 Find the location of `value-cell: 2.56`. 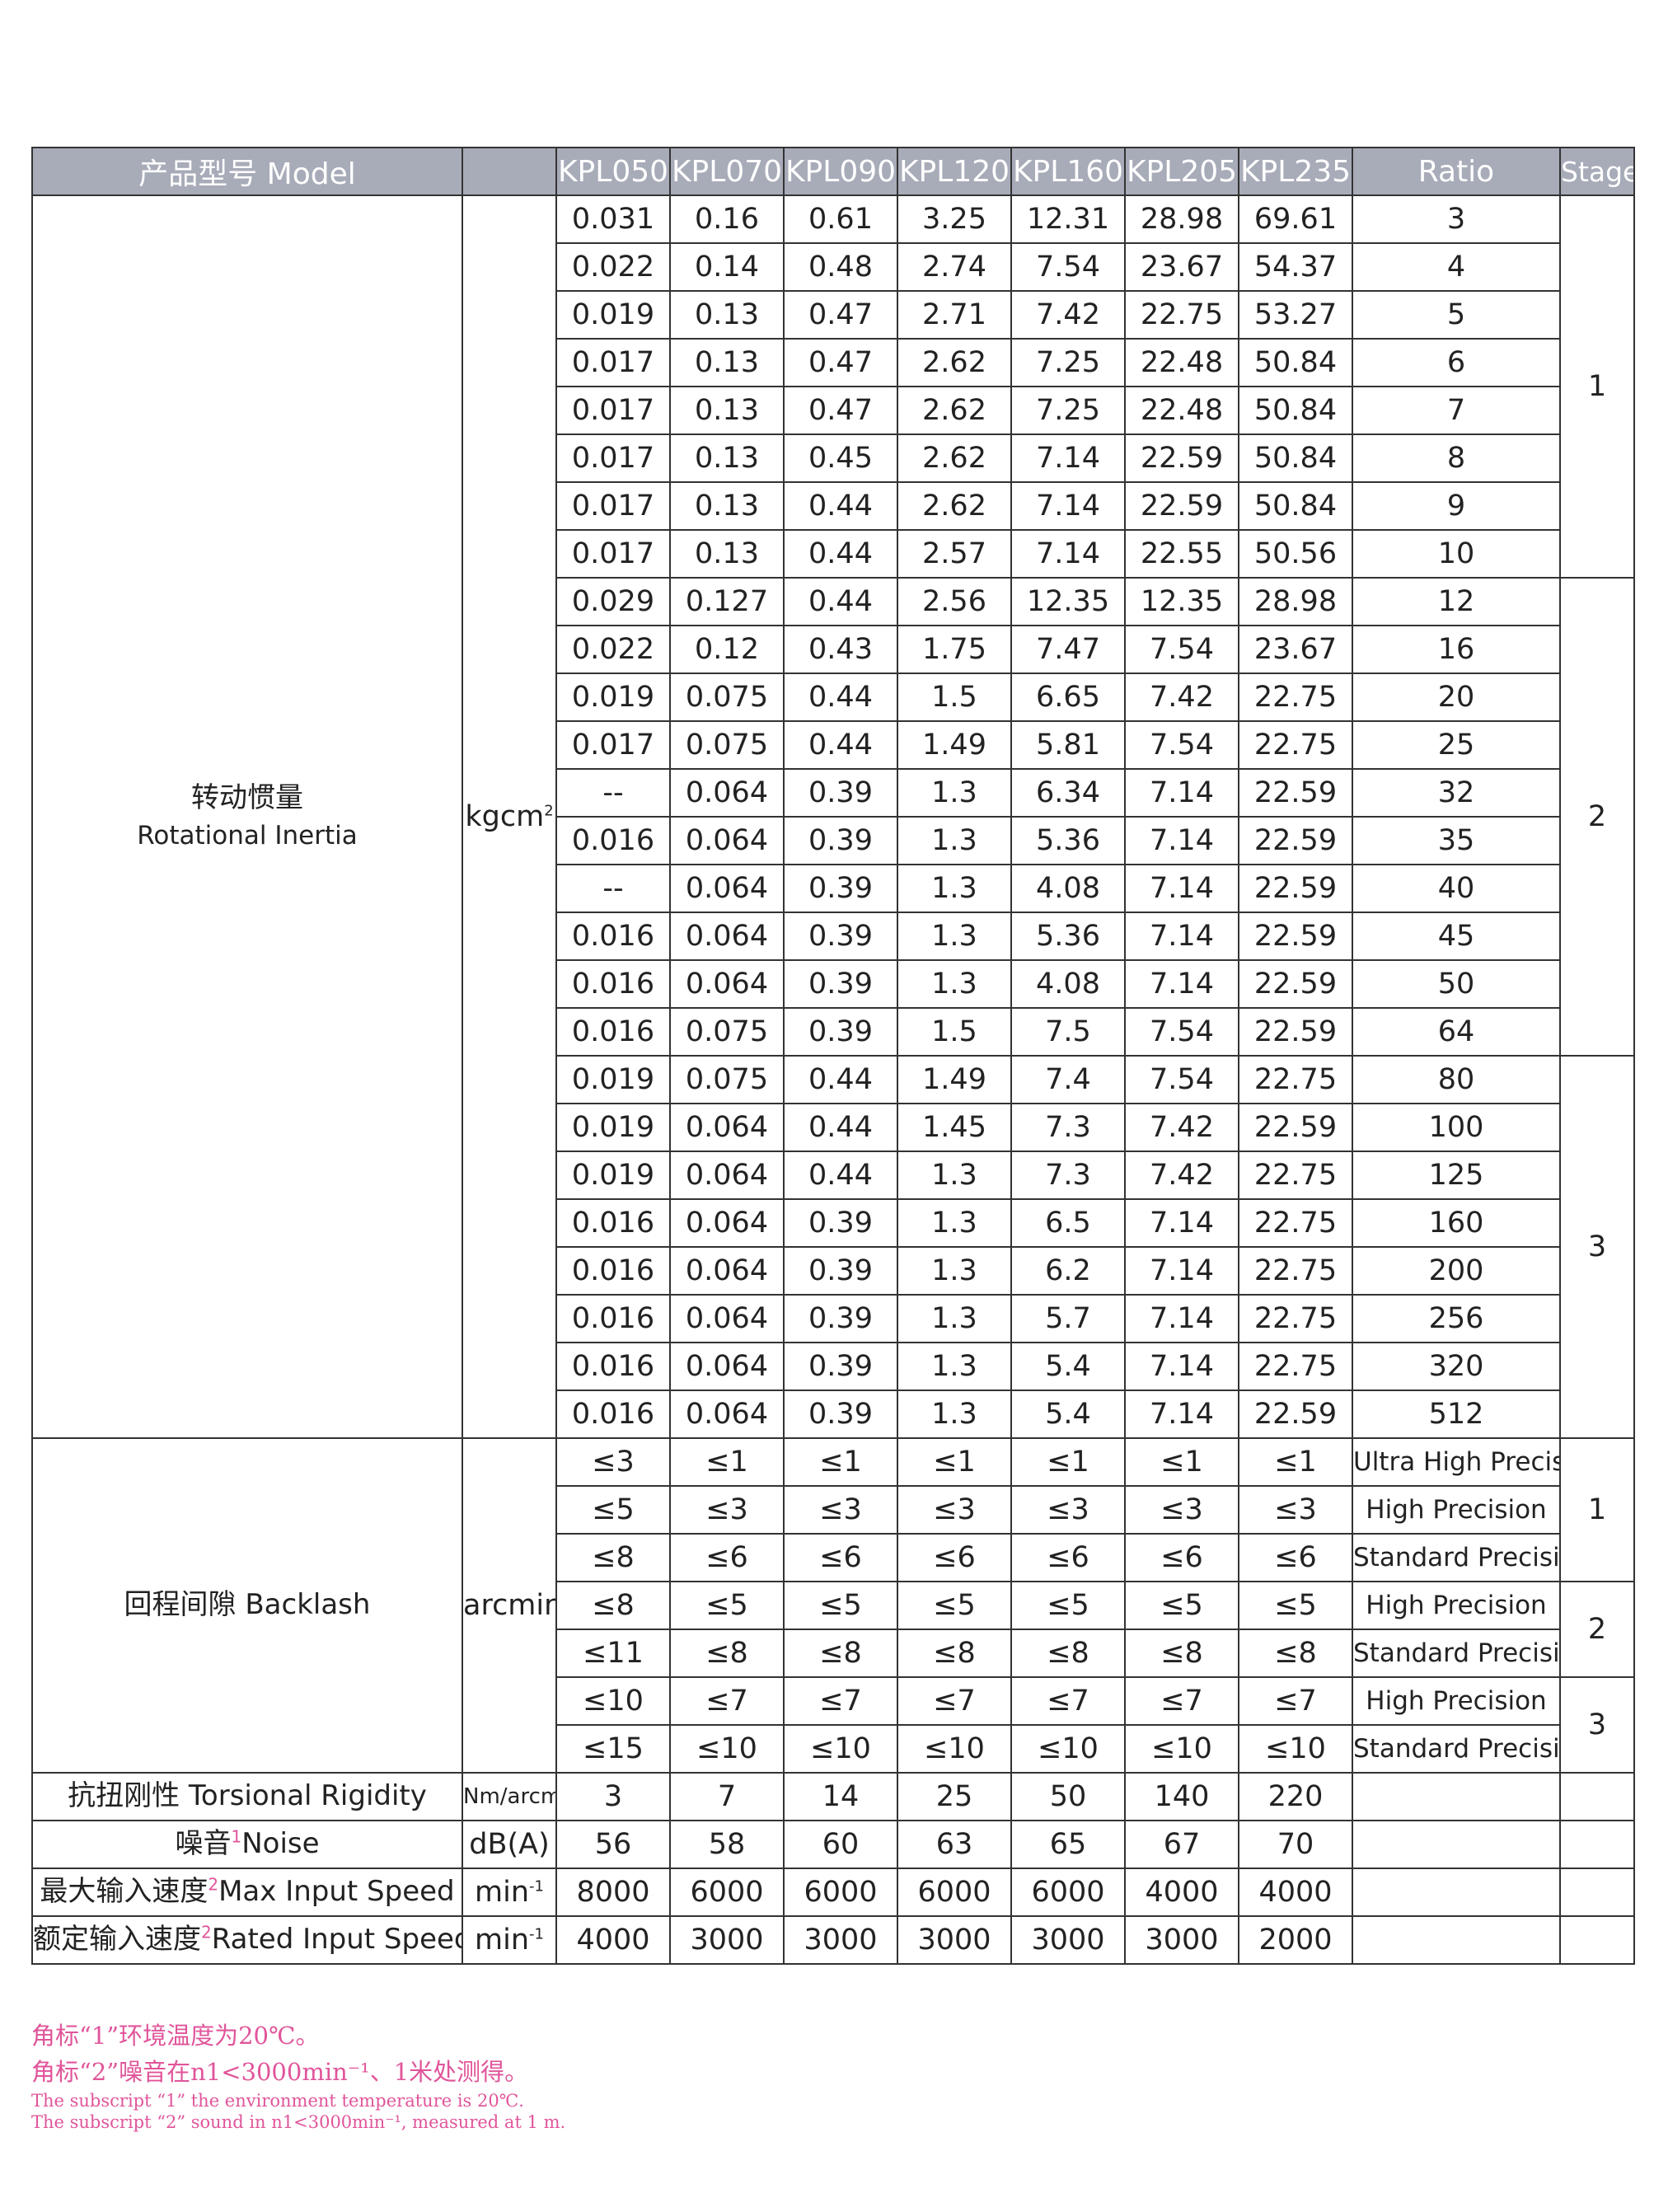

value-cell: 2.56 is located at coordinates (954, 602).